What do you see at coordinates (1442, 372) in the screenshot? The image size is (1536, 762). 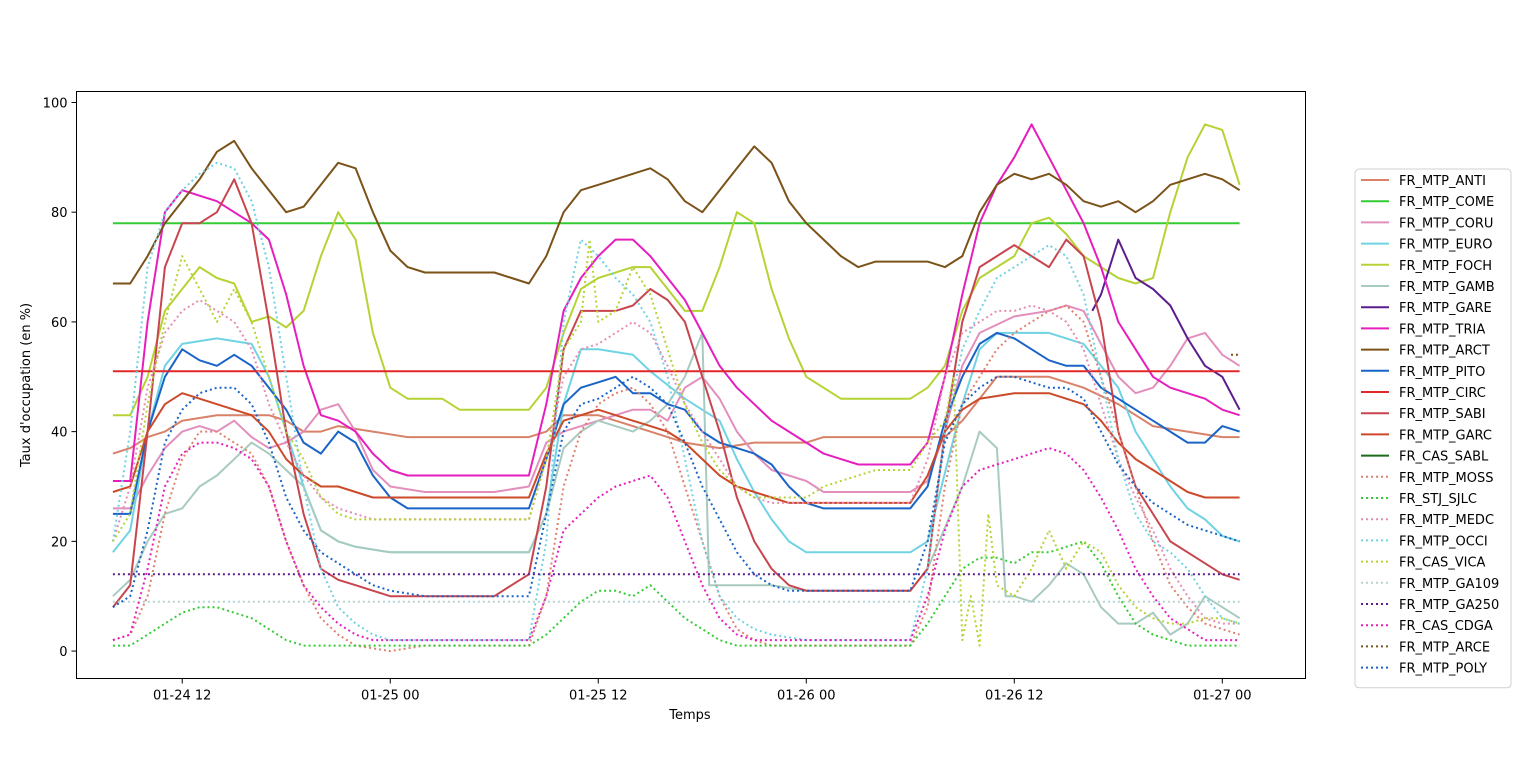 I see `legend-label: FR_MTP_PITO` at bounding box center [1442, 372].